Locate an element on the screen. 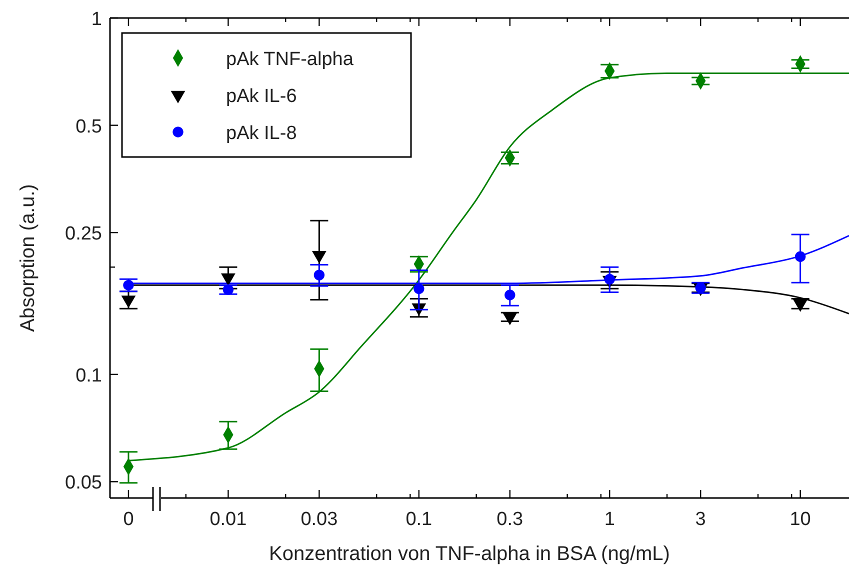  y-axis-title: Absorption (a.u.) is located at coordinates (28, 258).